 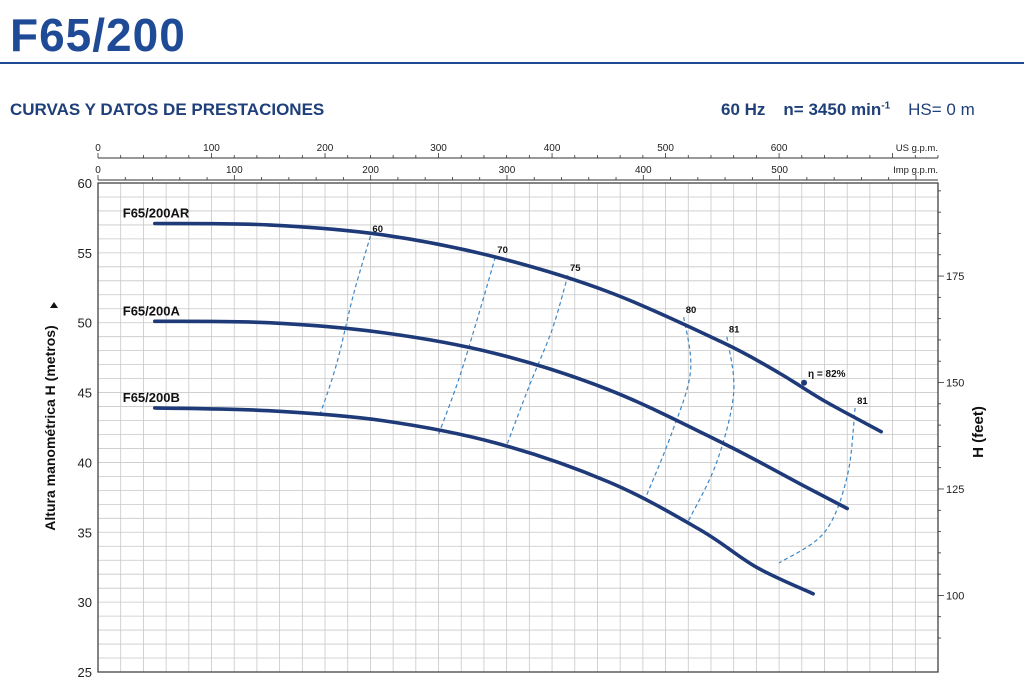 What do you see at coordinates (827, 374) in the screenshot?
I see `bep-label: η = 82%` at bounding box center [827, 374].